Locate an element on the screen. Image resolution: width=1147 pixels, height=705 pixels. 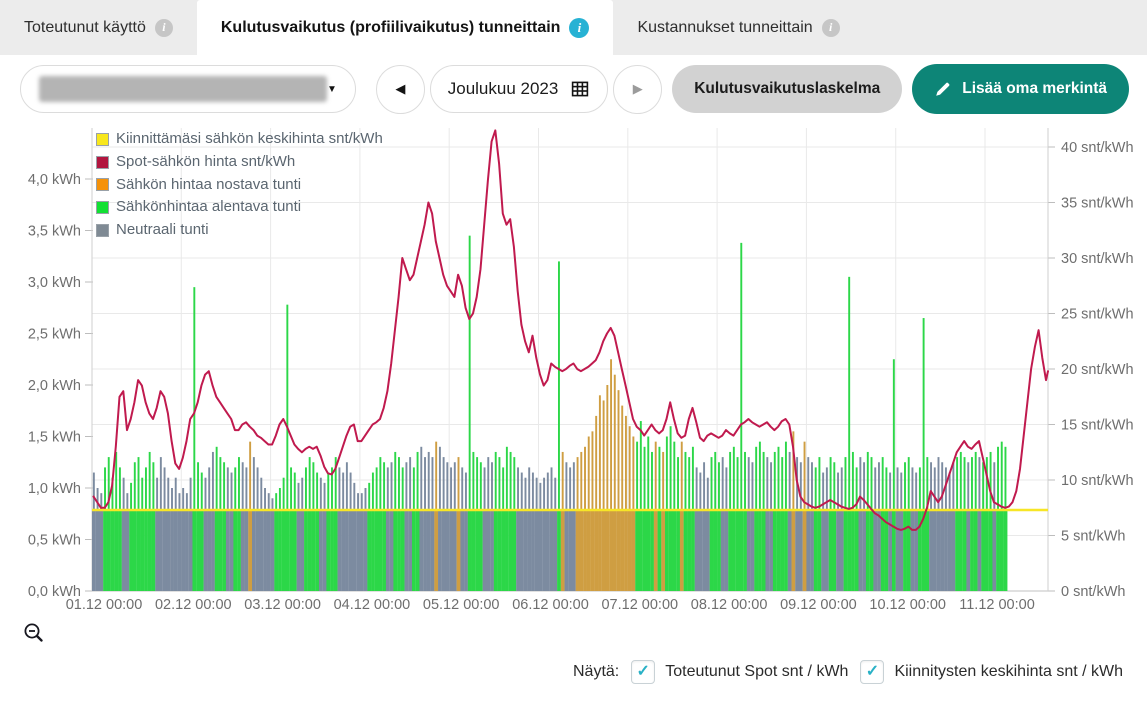
redacted-selection-text is located at coordinates (183, 89).